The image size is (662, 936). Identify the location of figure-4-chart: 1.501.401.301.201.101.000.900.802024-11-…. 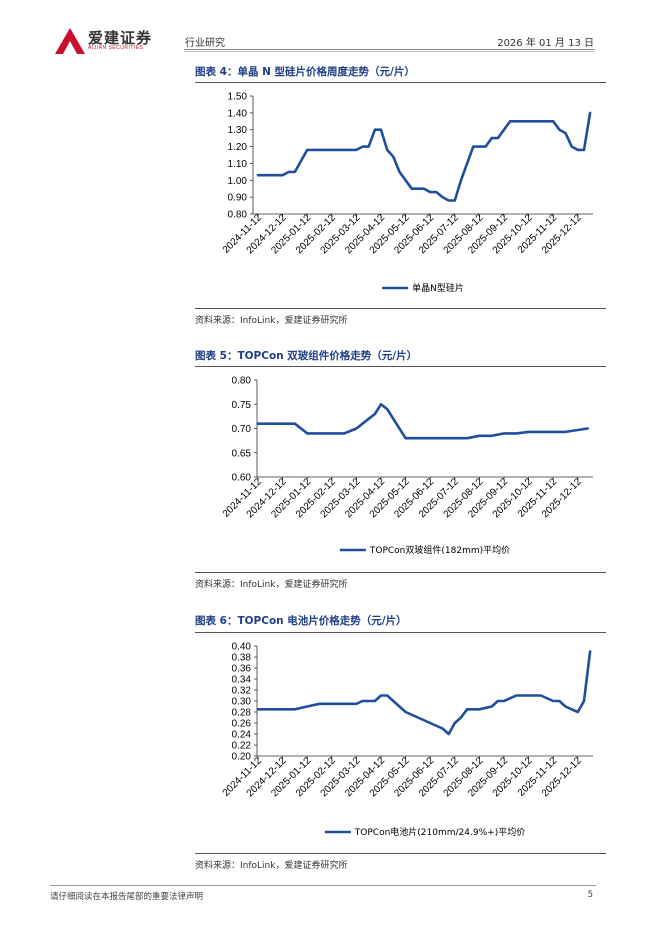
(407, 193).